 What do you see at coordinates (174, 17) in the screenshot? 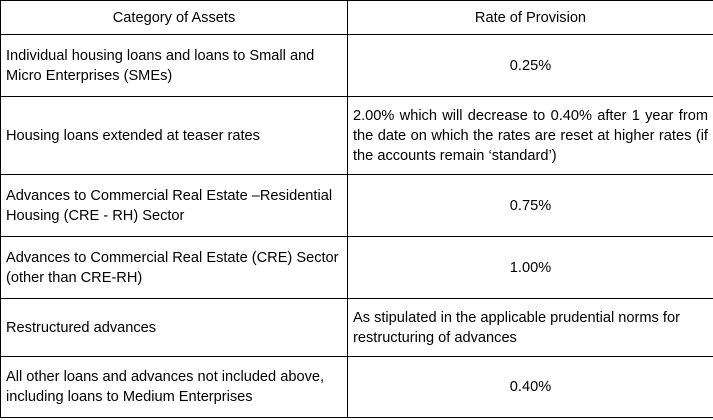
I see `header-category: Category of Assets` at bounding box center [174, 17].